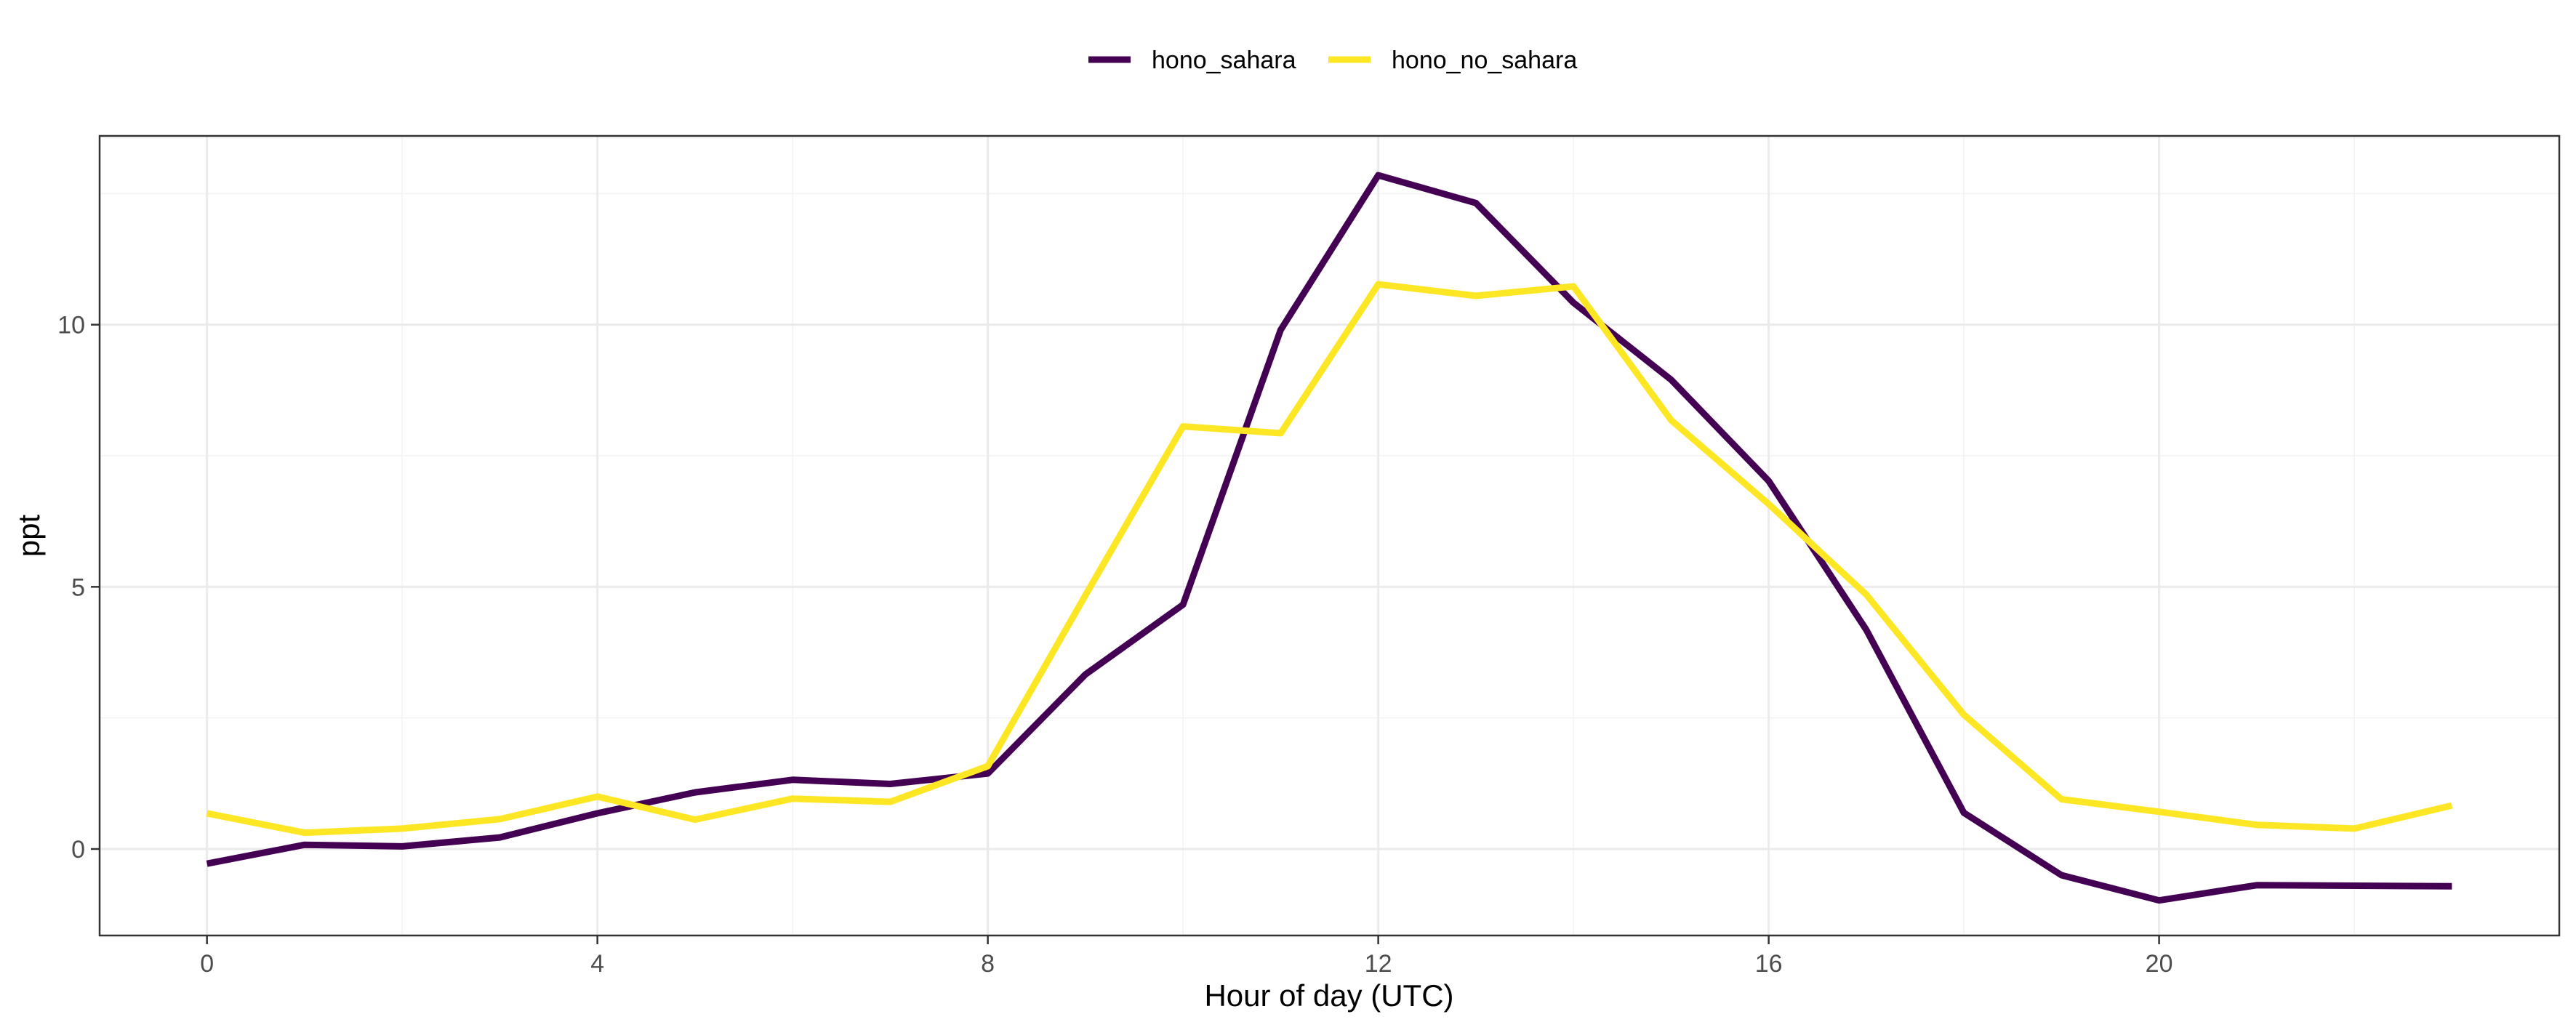  I want to click on y-tick-label: 10, so click(71, 325).